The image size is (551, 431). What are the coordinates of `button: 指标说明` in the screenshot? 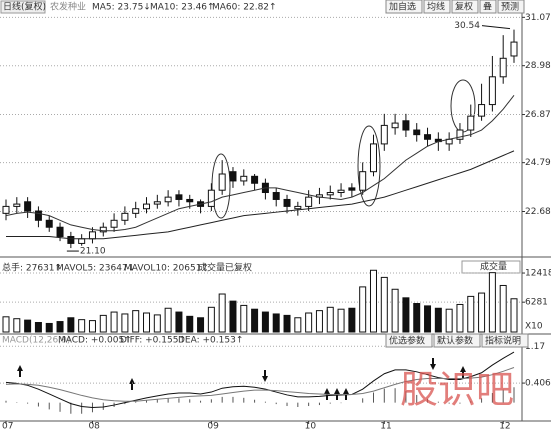 It's located at (503, 341).